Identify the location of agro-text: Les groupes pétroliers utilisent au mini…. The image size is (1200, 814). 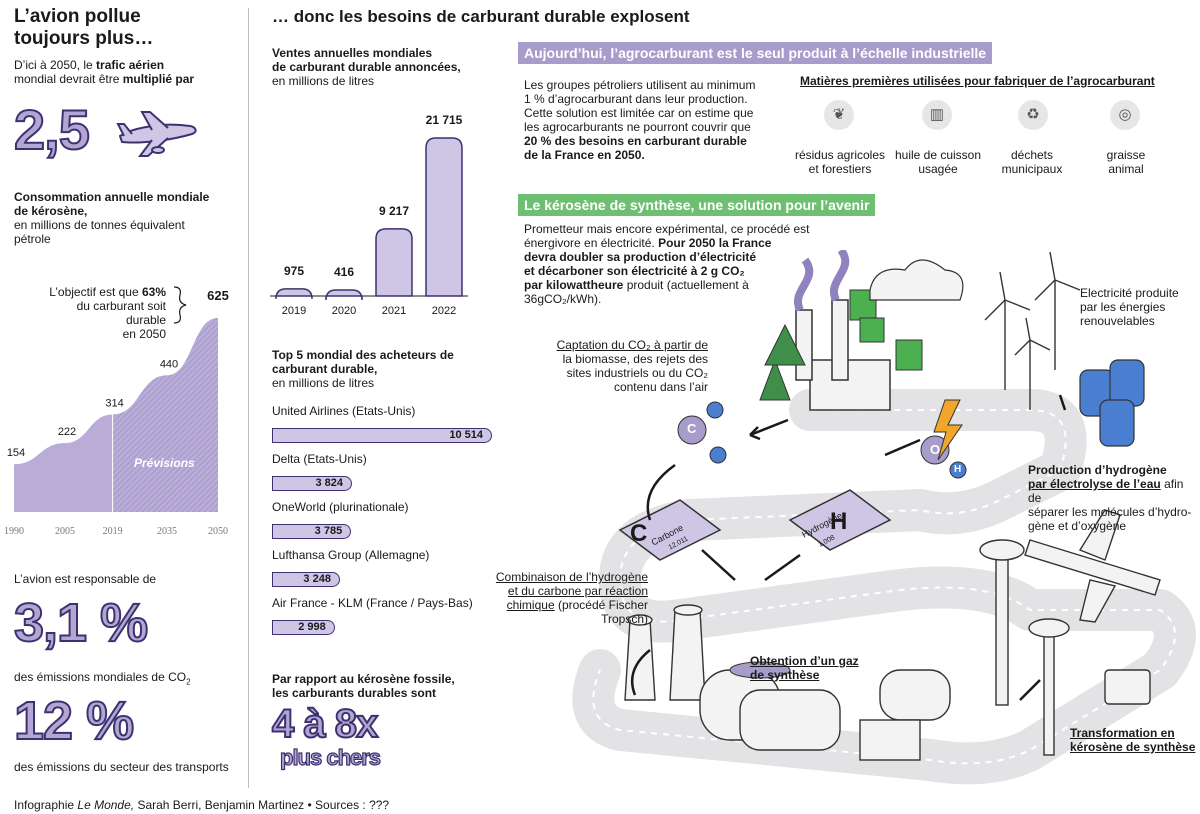
(640, 120).